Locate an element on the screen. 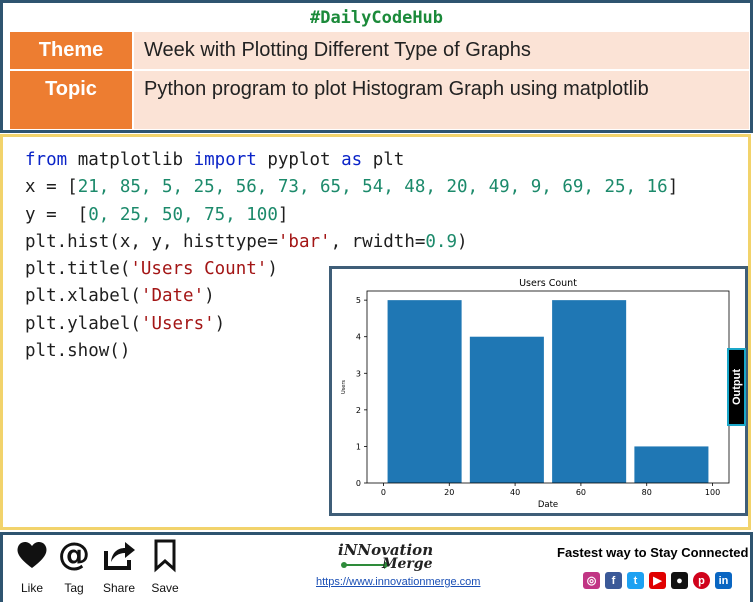  youtube-icon: ▶ is located at coordinates (657, 580).